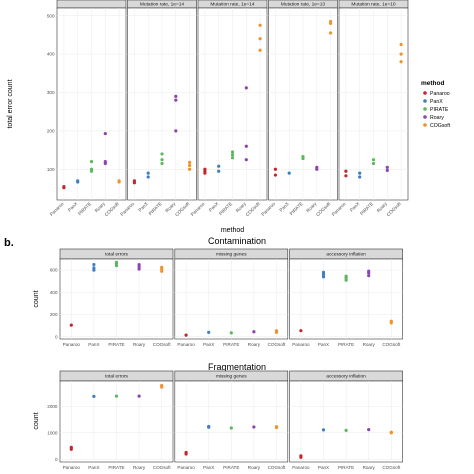 This screenshot has height=474, width=474. Describe the element at coordinates (425, 117) in the screenshot. I see `legend-key` at that location.